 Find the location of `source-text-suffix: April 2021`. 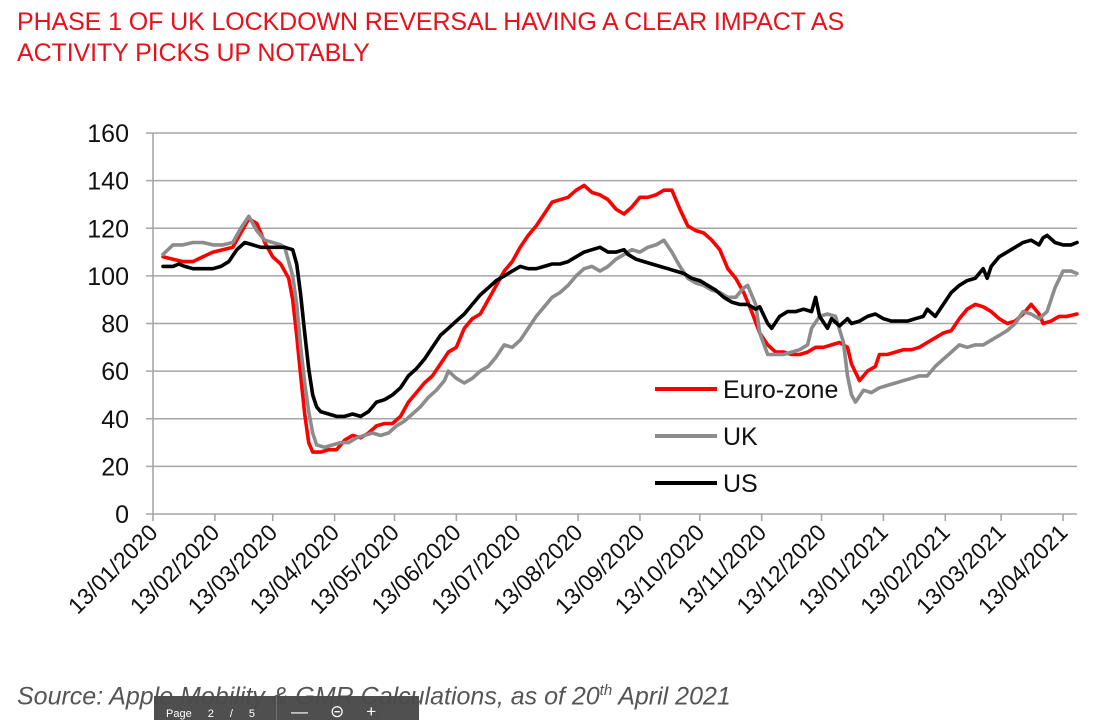

source-text-suffix: April 2021 is located at coordinates (671, 696).